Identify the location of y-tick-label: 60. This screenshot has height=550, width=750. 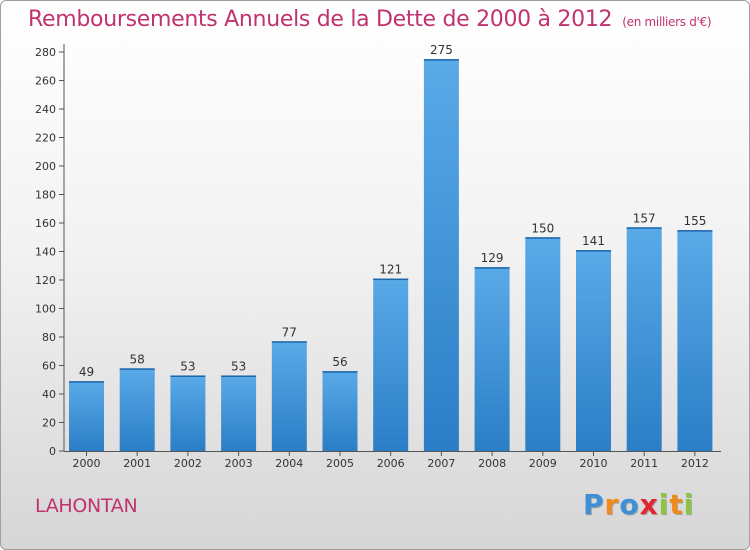
(49, 366).